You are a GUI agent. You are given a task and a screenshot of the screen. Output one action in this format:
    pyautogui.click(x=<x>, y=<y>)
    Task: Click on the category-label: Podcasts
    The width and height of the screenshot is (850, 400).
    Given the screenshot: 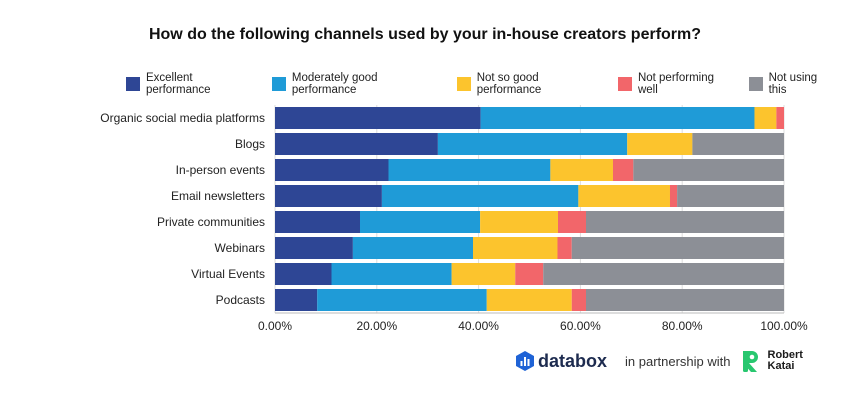 What is the action you would take?
    pyautogui.click(x=240, y=300)
    